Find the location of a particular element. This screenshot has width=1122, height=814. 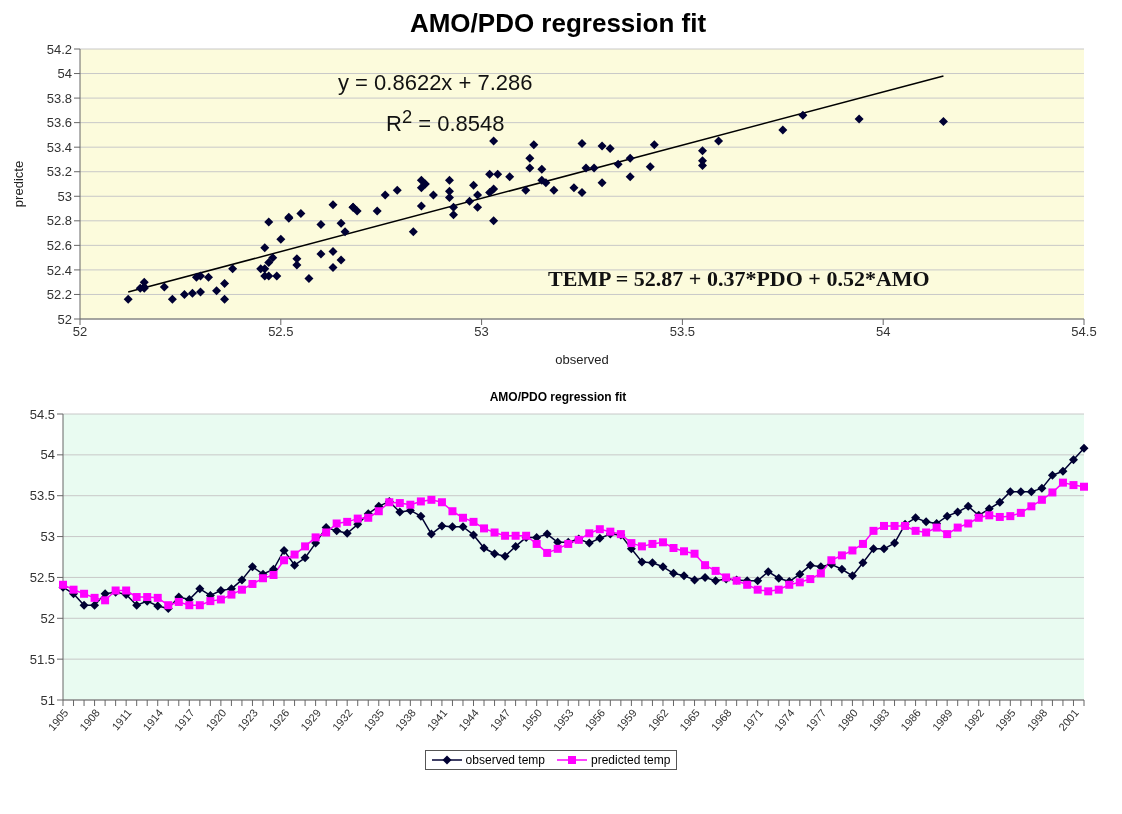

y-tick-label: 53.5 is located at coordinates (42, 496).